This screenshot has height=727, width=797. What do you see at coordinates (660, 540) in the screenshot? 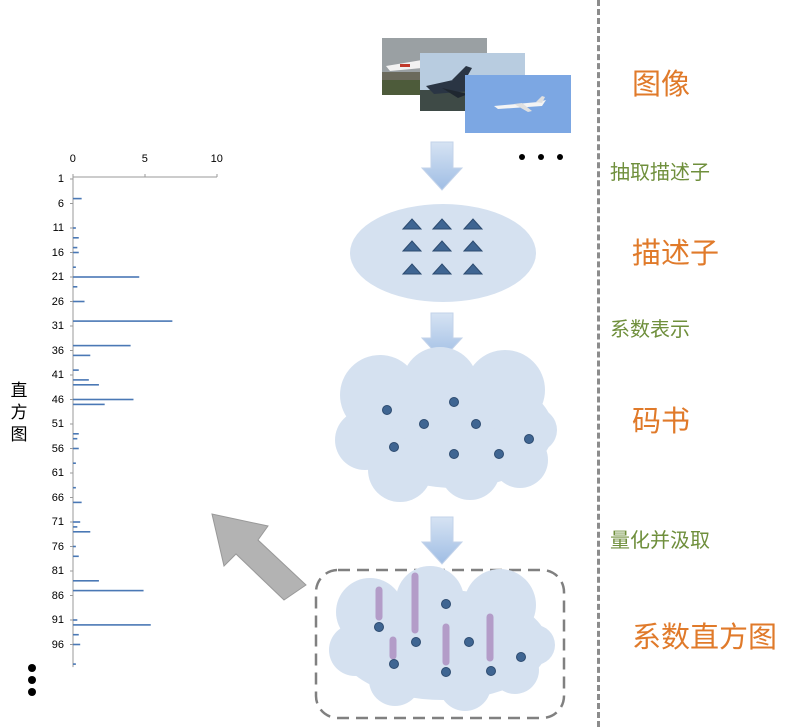
I see `label-quantize-pool: 量化并汲取` at bounding box center [660, 540].